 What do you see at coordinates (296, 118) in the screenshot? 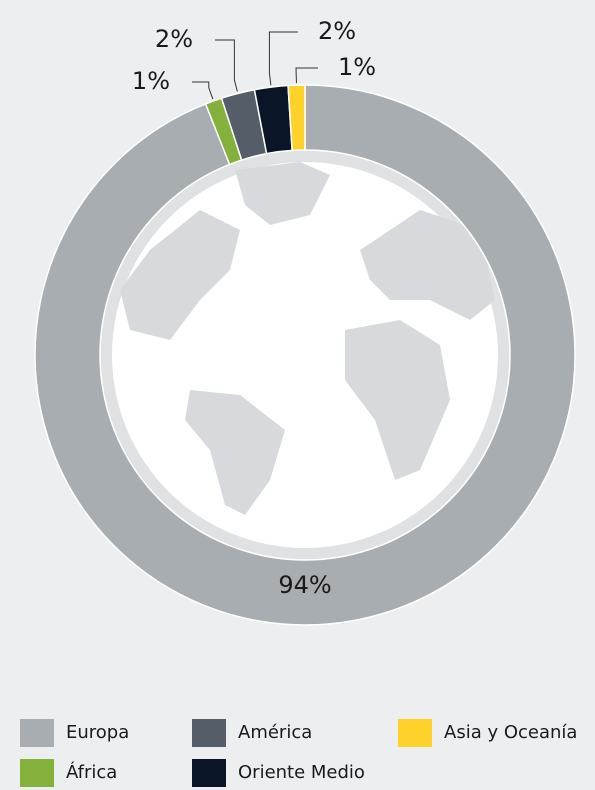
I see `donut-segment` at bounding box center [296, 118].